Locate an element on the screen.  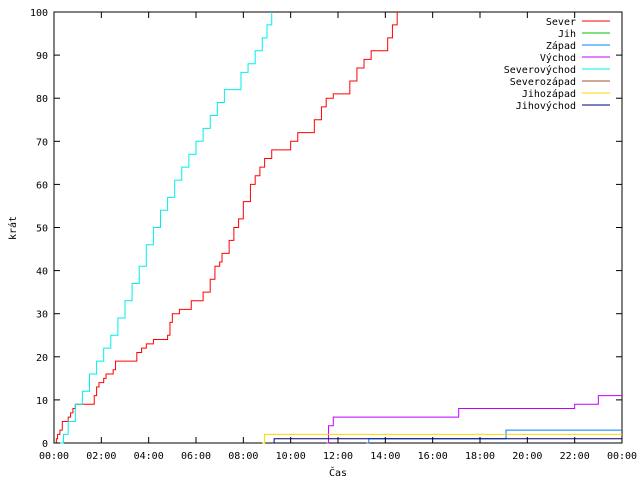
y-tick-label: 80 is located at coordinates (42, 99).